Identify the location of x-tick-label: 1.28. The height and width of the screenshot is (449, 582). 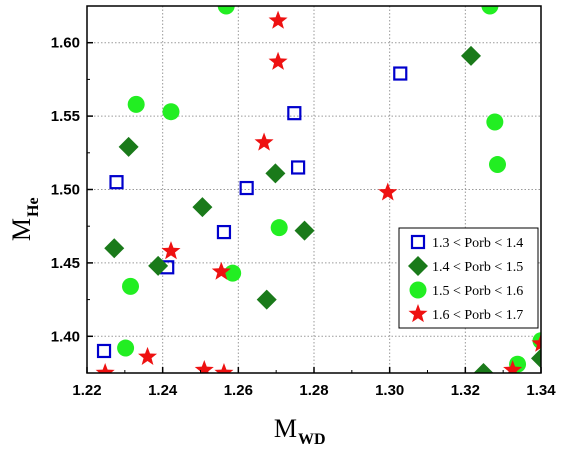
(313, 390).